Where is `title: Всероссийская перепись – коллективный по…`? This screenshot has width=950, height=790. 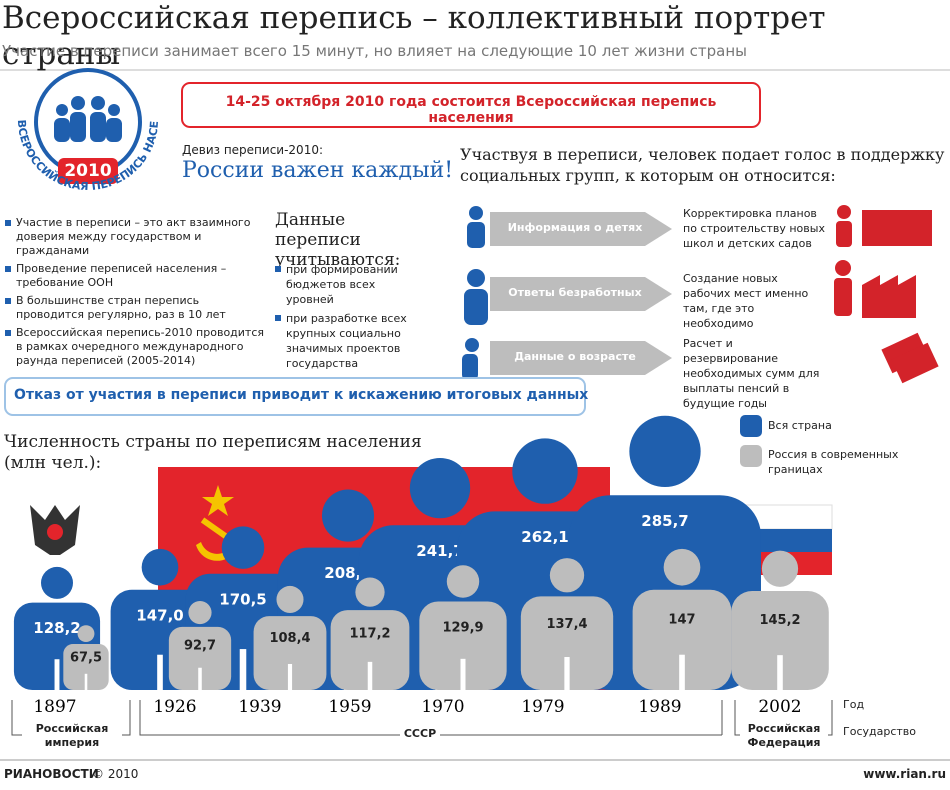 title: Всероссийская перепись – коллективный по… is located at coordinates (414, 36).